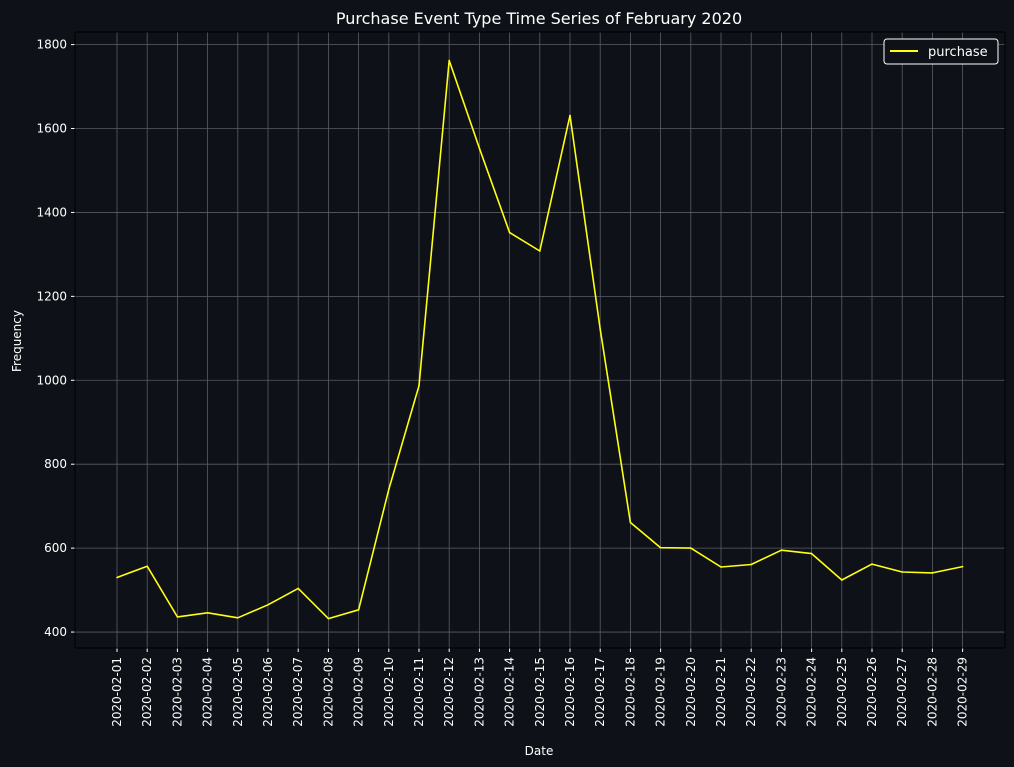  Describe the element at coordinates (691, 692) in the screenshot. I see `x-tick-label: 2020-02-20` at that location.